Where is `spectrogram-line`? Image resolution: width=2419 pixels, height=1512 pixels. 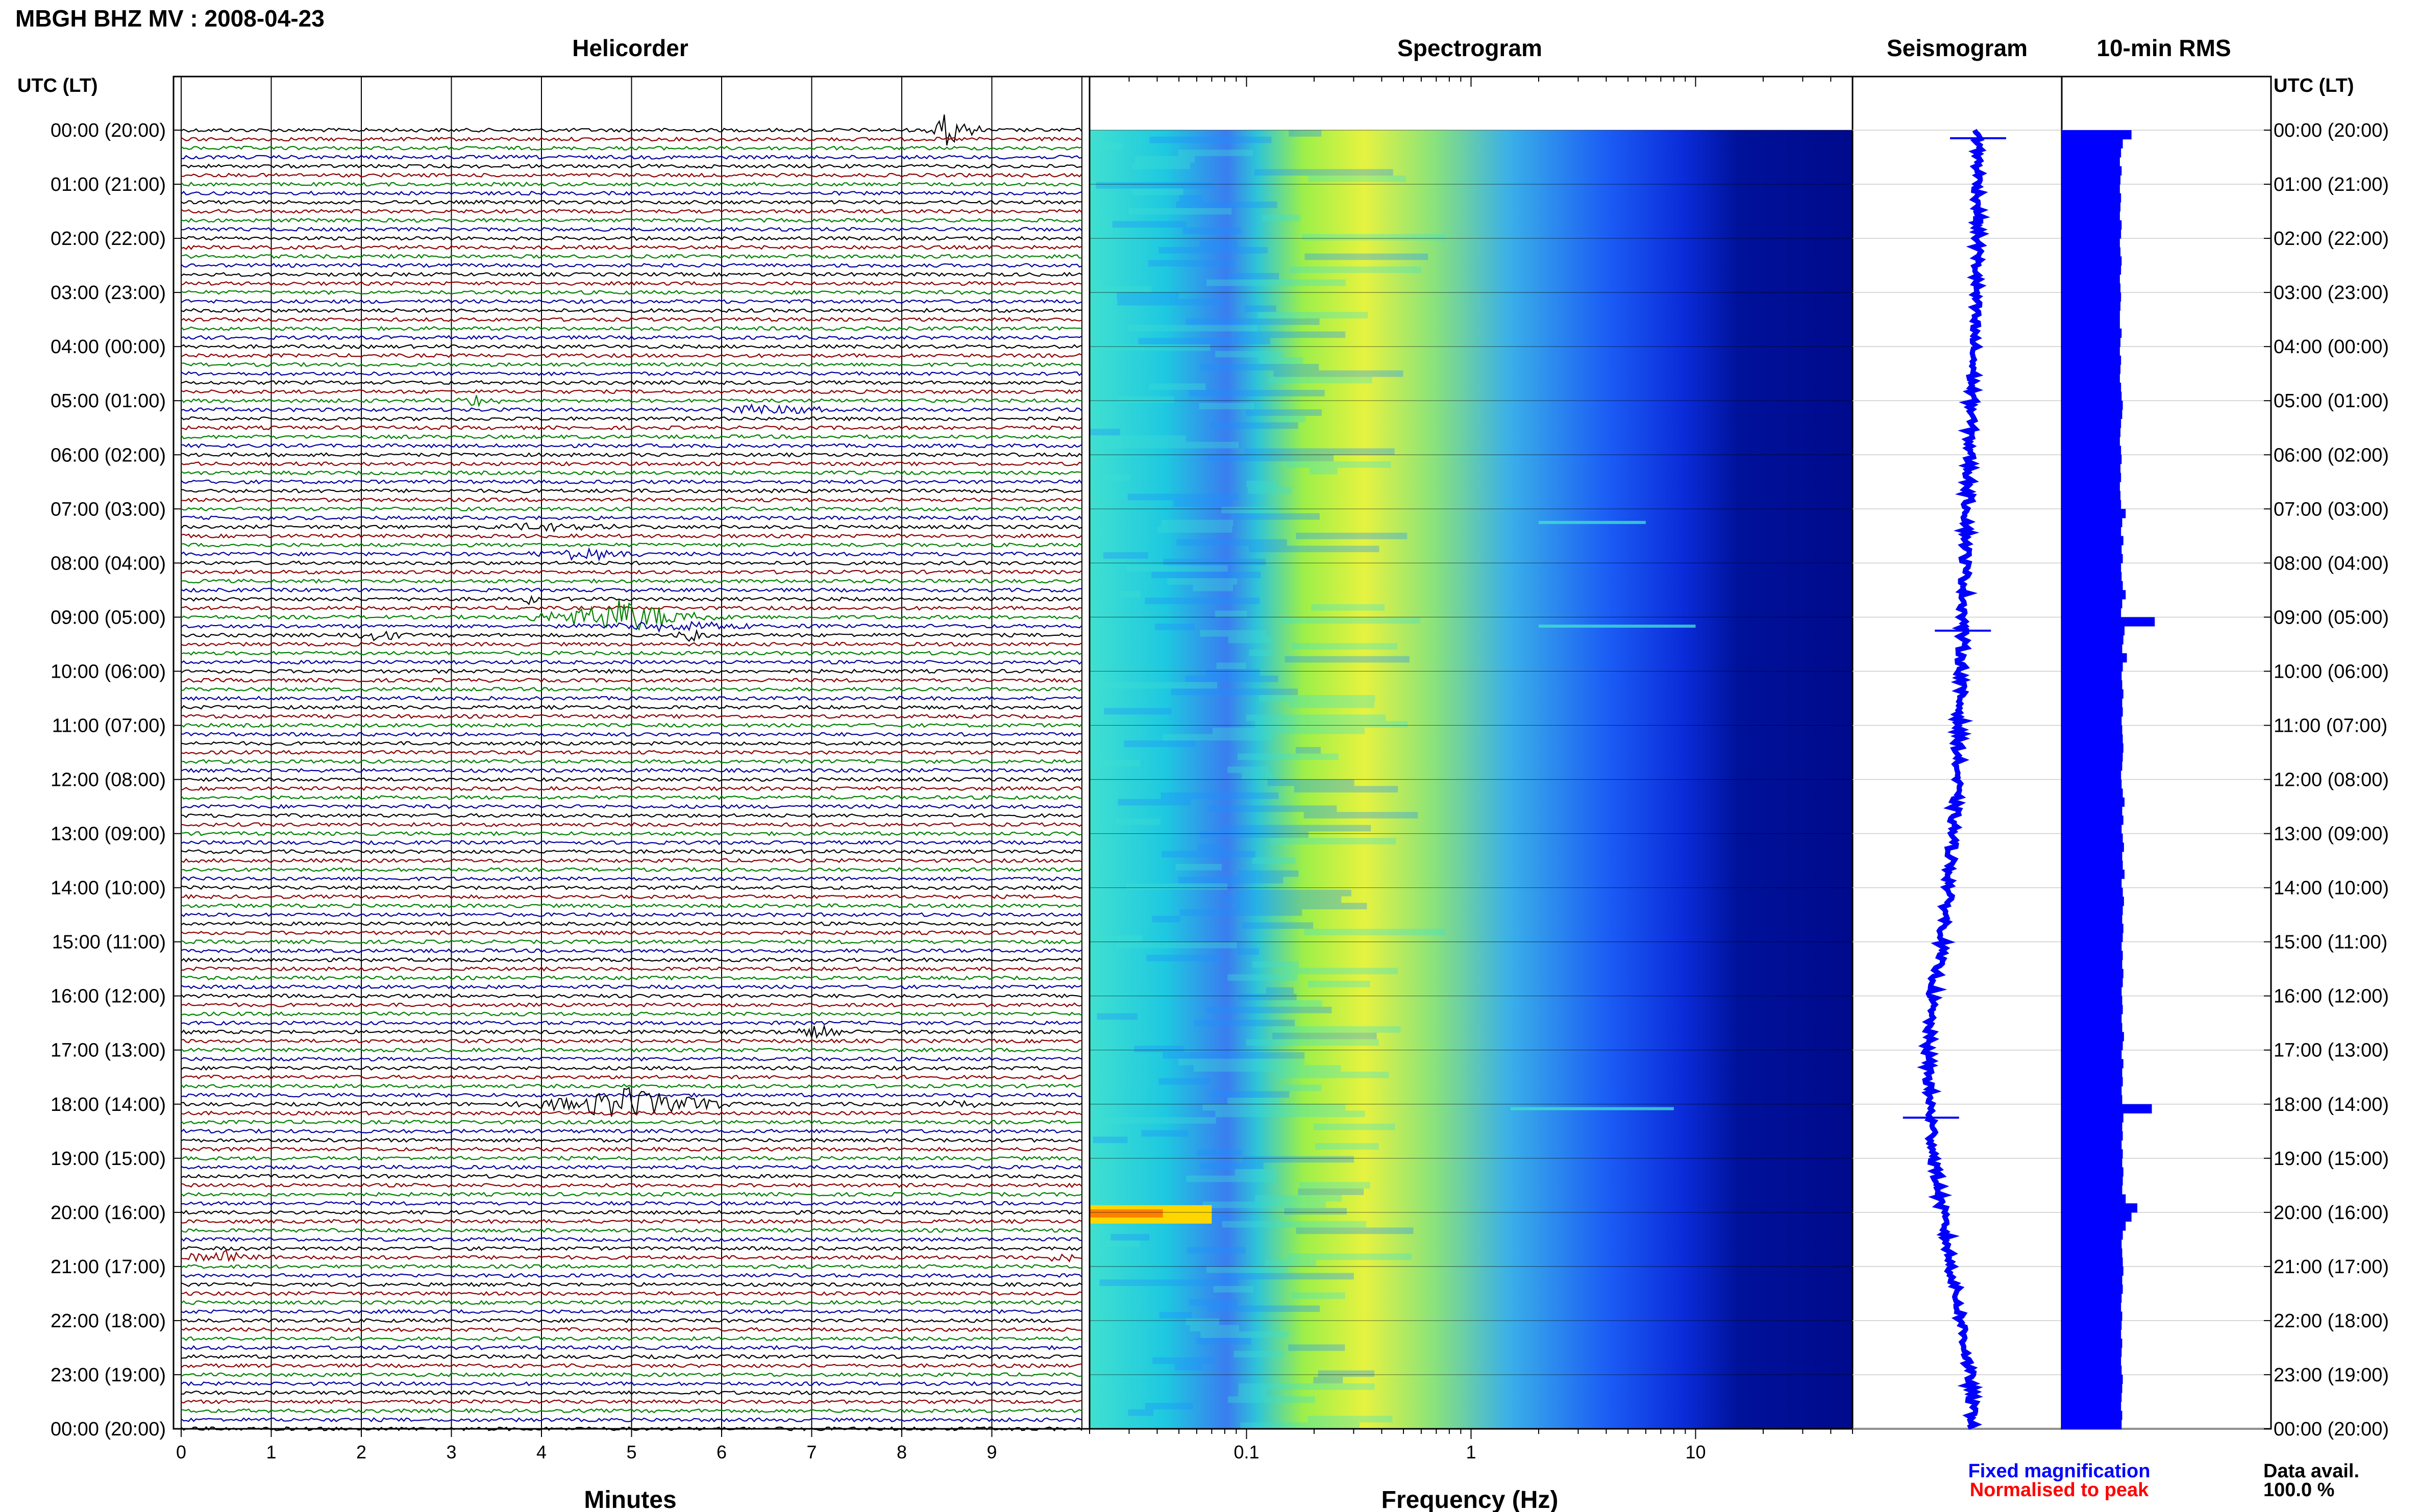 spectrogram-line is located at coordinates (1592, 1108).